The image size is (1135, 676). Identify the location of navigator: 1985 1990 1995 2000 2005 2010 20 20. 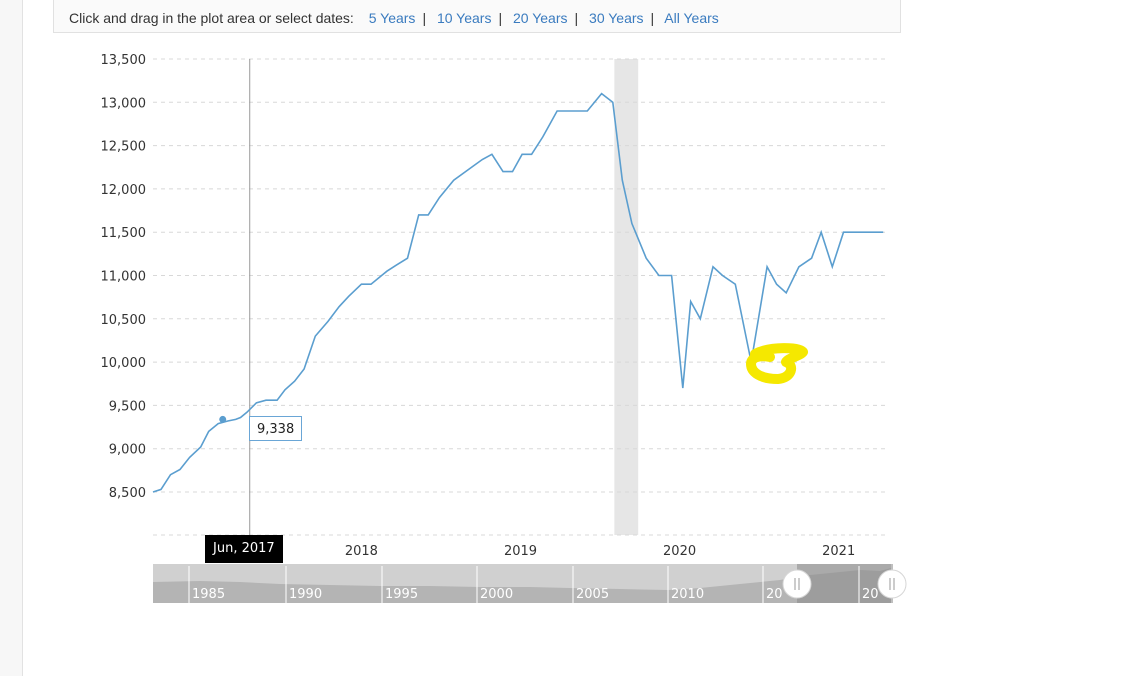
(530, 583).